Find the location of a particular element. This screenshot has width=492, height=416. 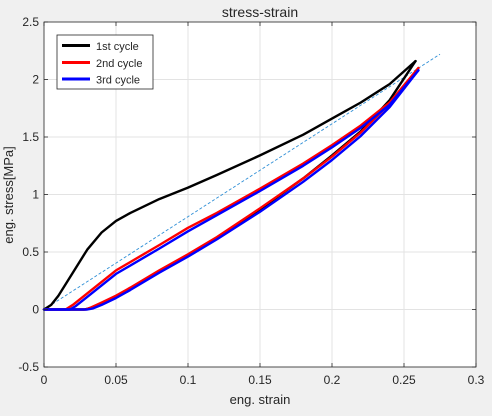

y-tick-label: 0.5 is located at coordinates (30, 252).